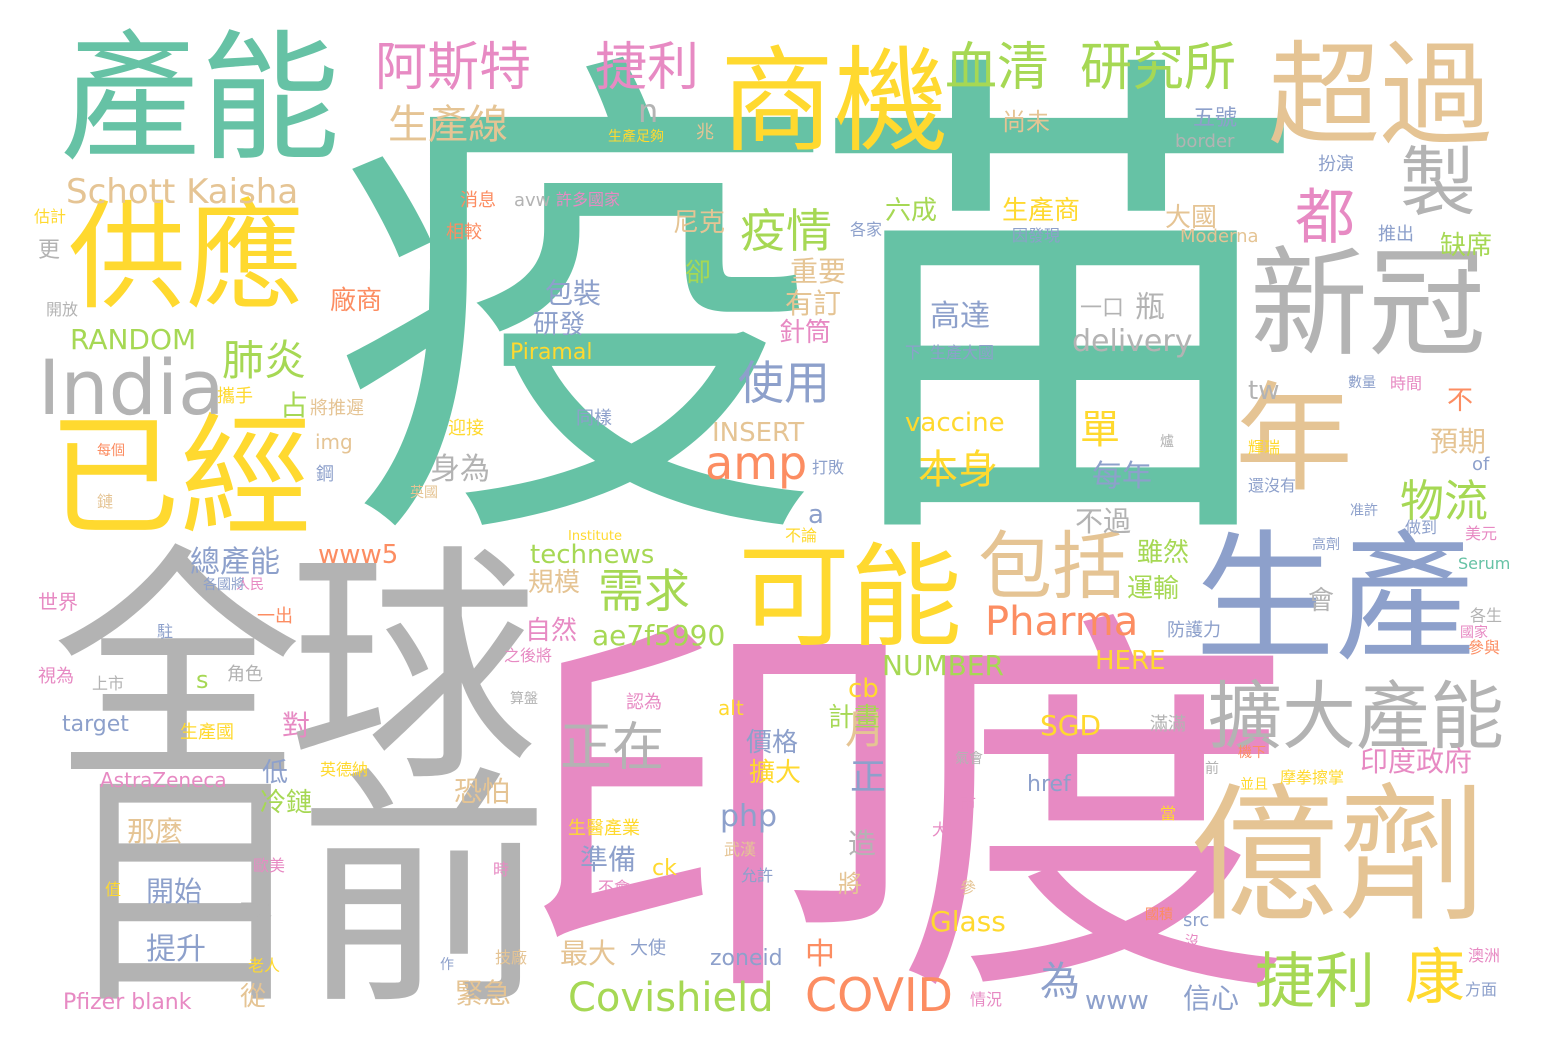  Describe the element at coordinates (1481, 464) in the screenshot. I see `word-of: of` at that location.